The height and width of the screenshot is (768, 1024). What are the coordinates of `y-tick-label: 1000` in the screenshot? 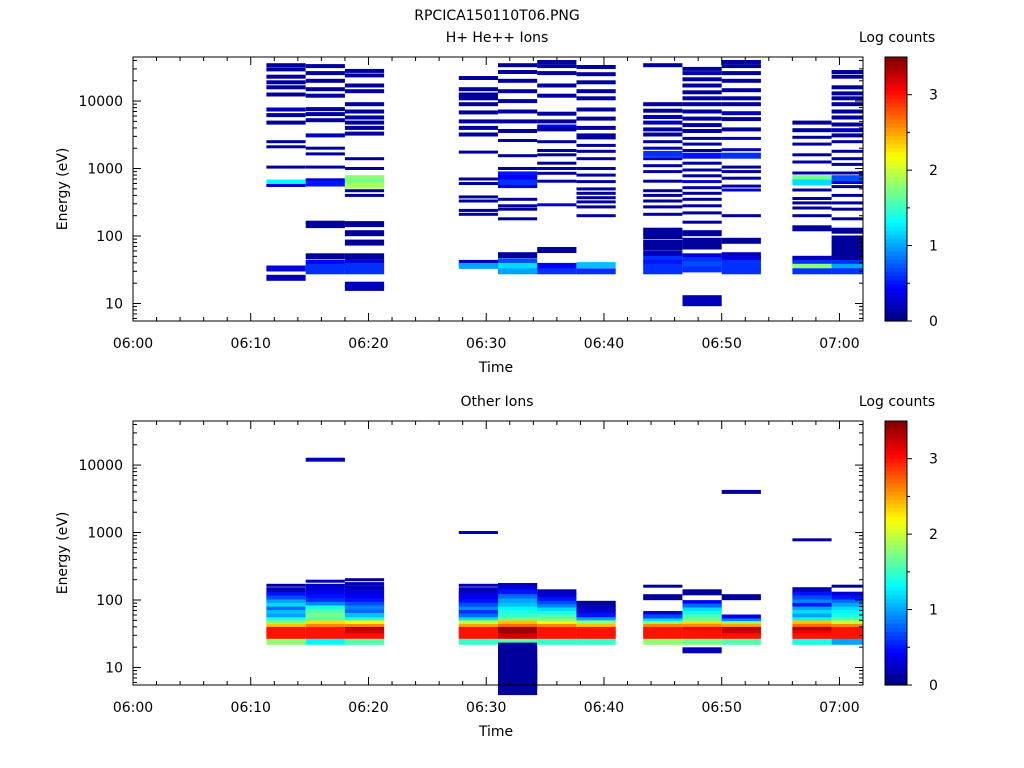 It's located at (105, 534).